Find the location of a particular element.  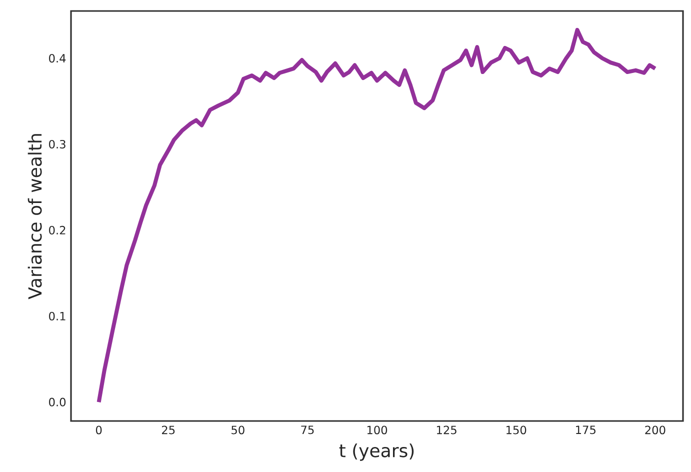

x-tick-label: 100 is located at coordinates (377, 430).